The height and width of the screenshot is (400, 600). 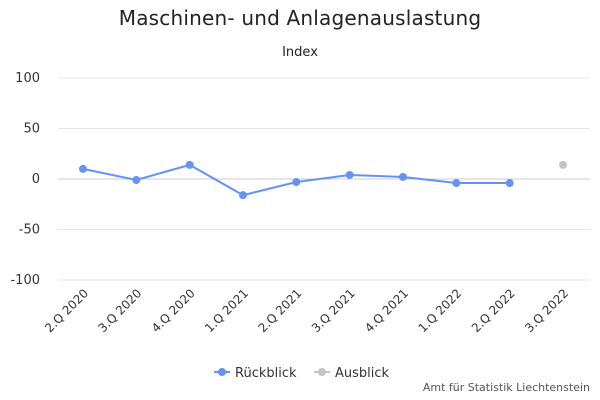 What do you see at coordinates (279, 310) in the screenshot?
I see `x-tick-label: 2.Q 2021` at bounding box center [279, 310].